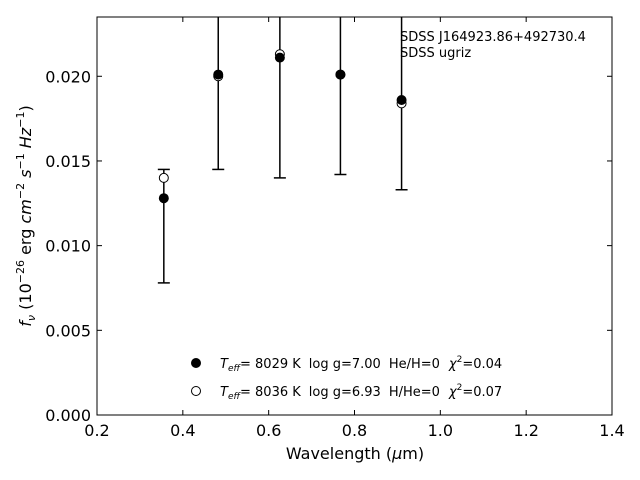  I want to click on legend-1-chi: χ, so click(453, 364).